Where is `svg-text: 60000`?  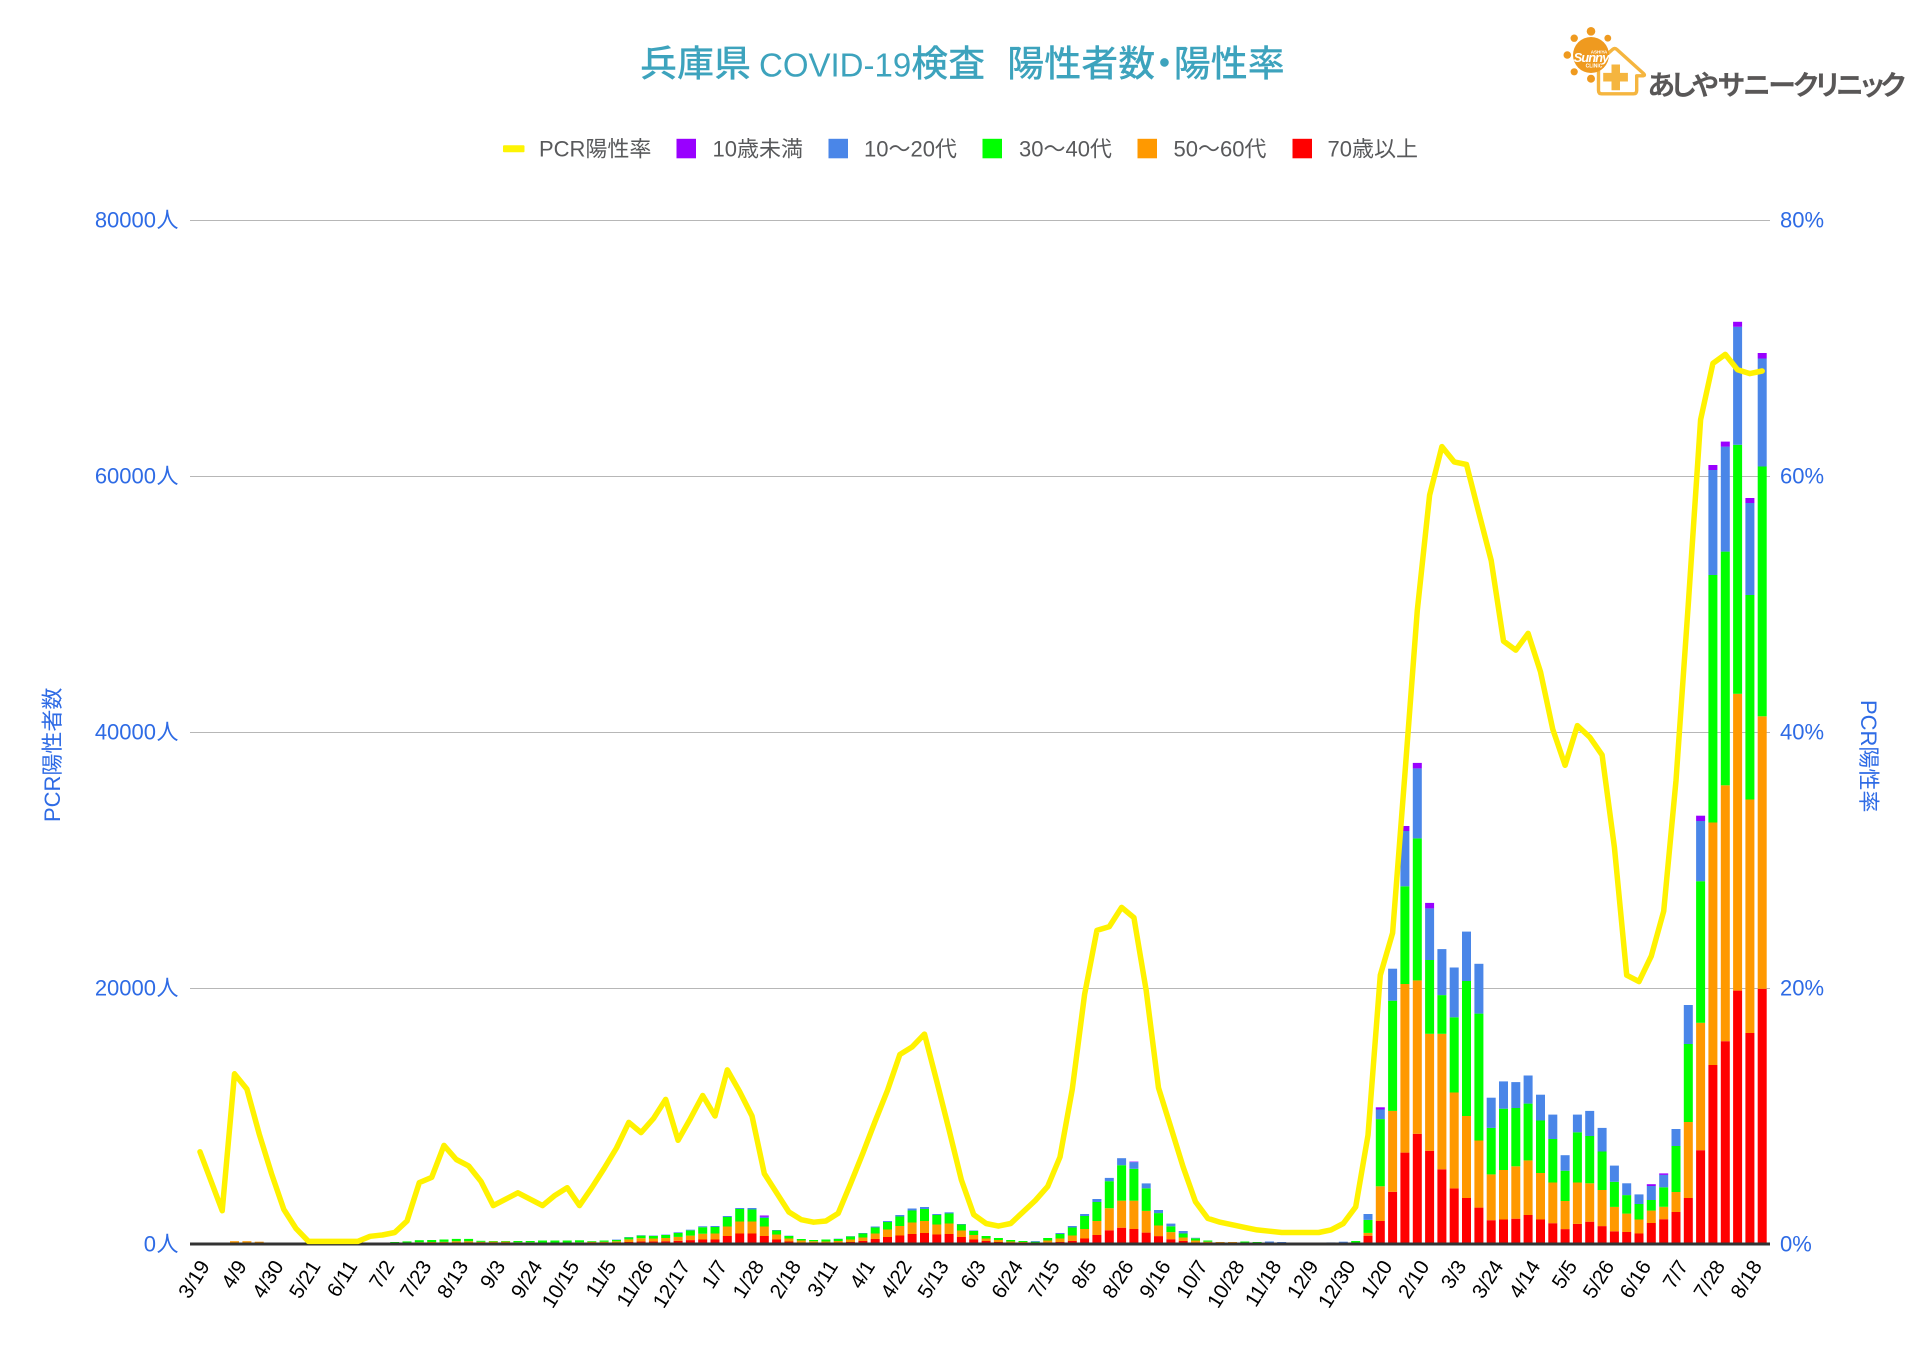 svg-text: 60000 is located at coordinates (125, 476).